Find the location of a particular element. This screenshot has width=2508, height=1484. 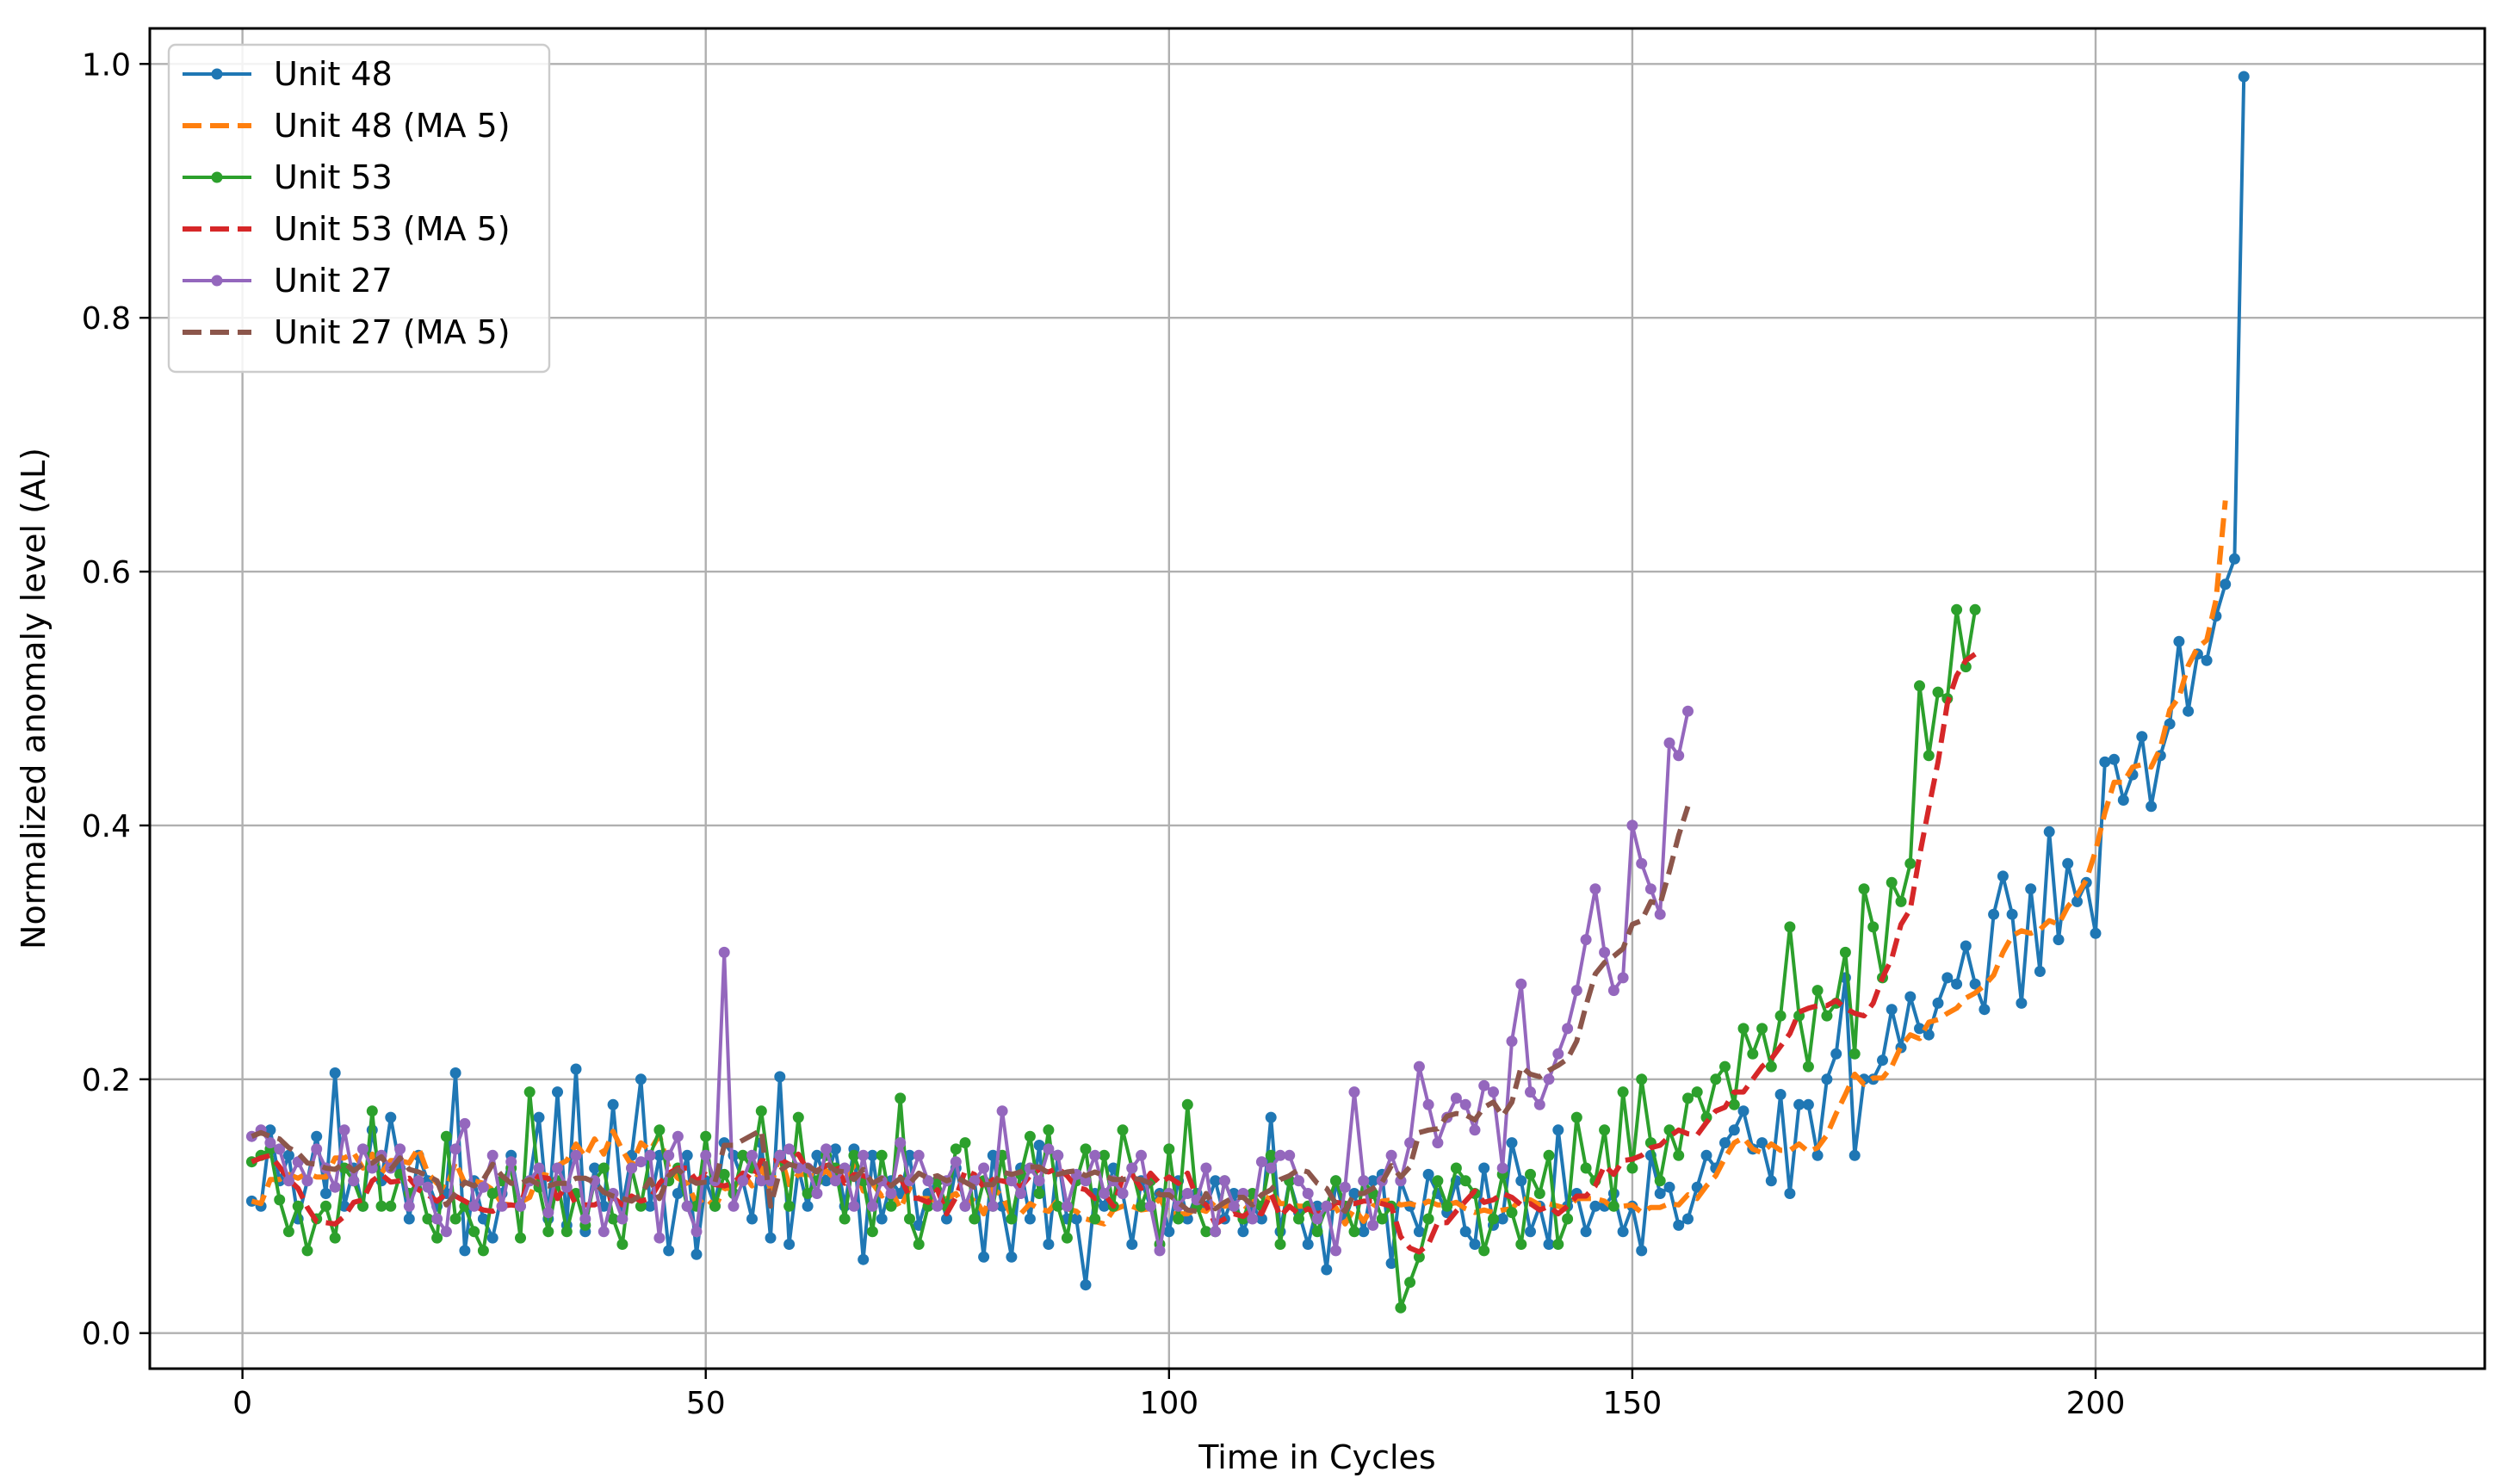

legend-label: Unit 53 (MA 5) is located at coordinates (392, 229).